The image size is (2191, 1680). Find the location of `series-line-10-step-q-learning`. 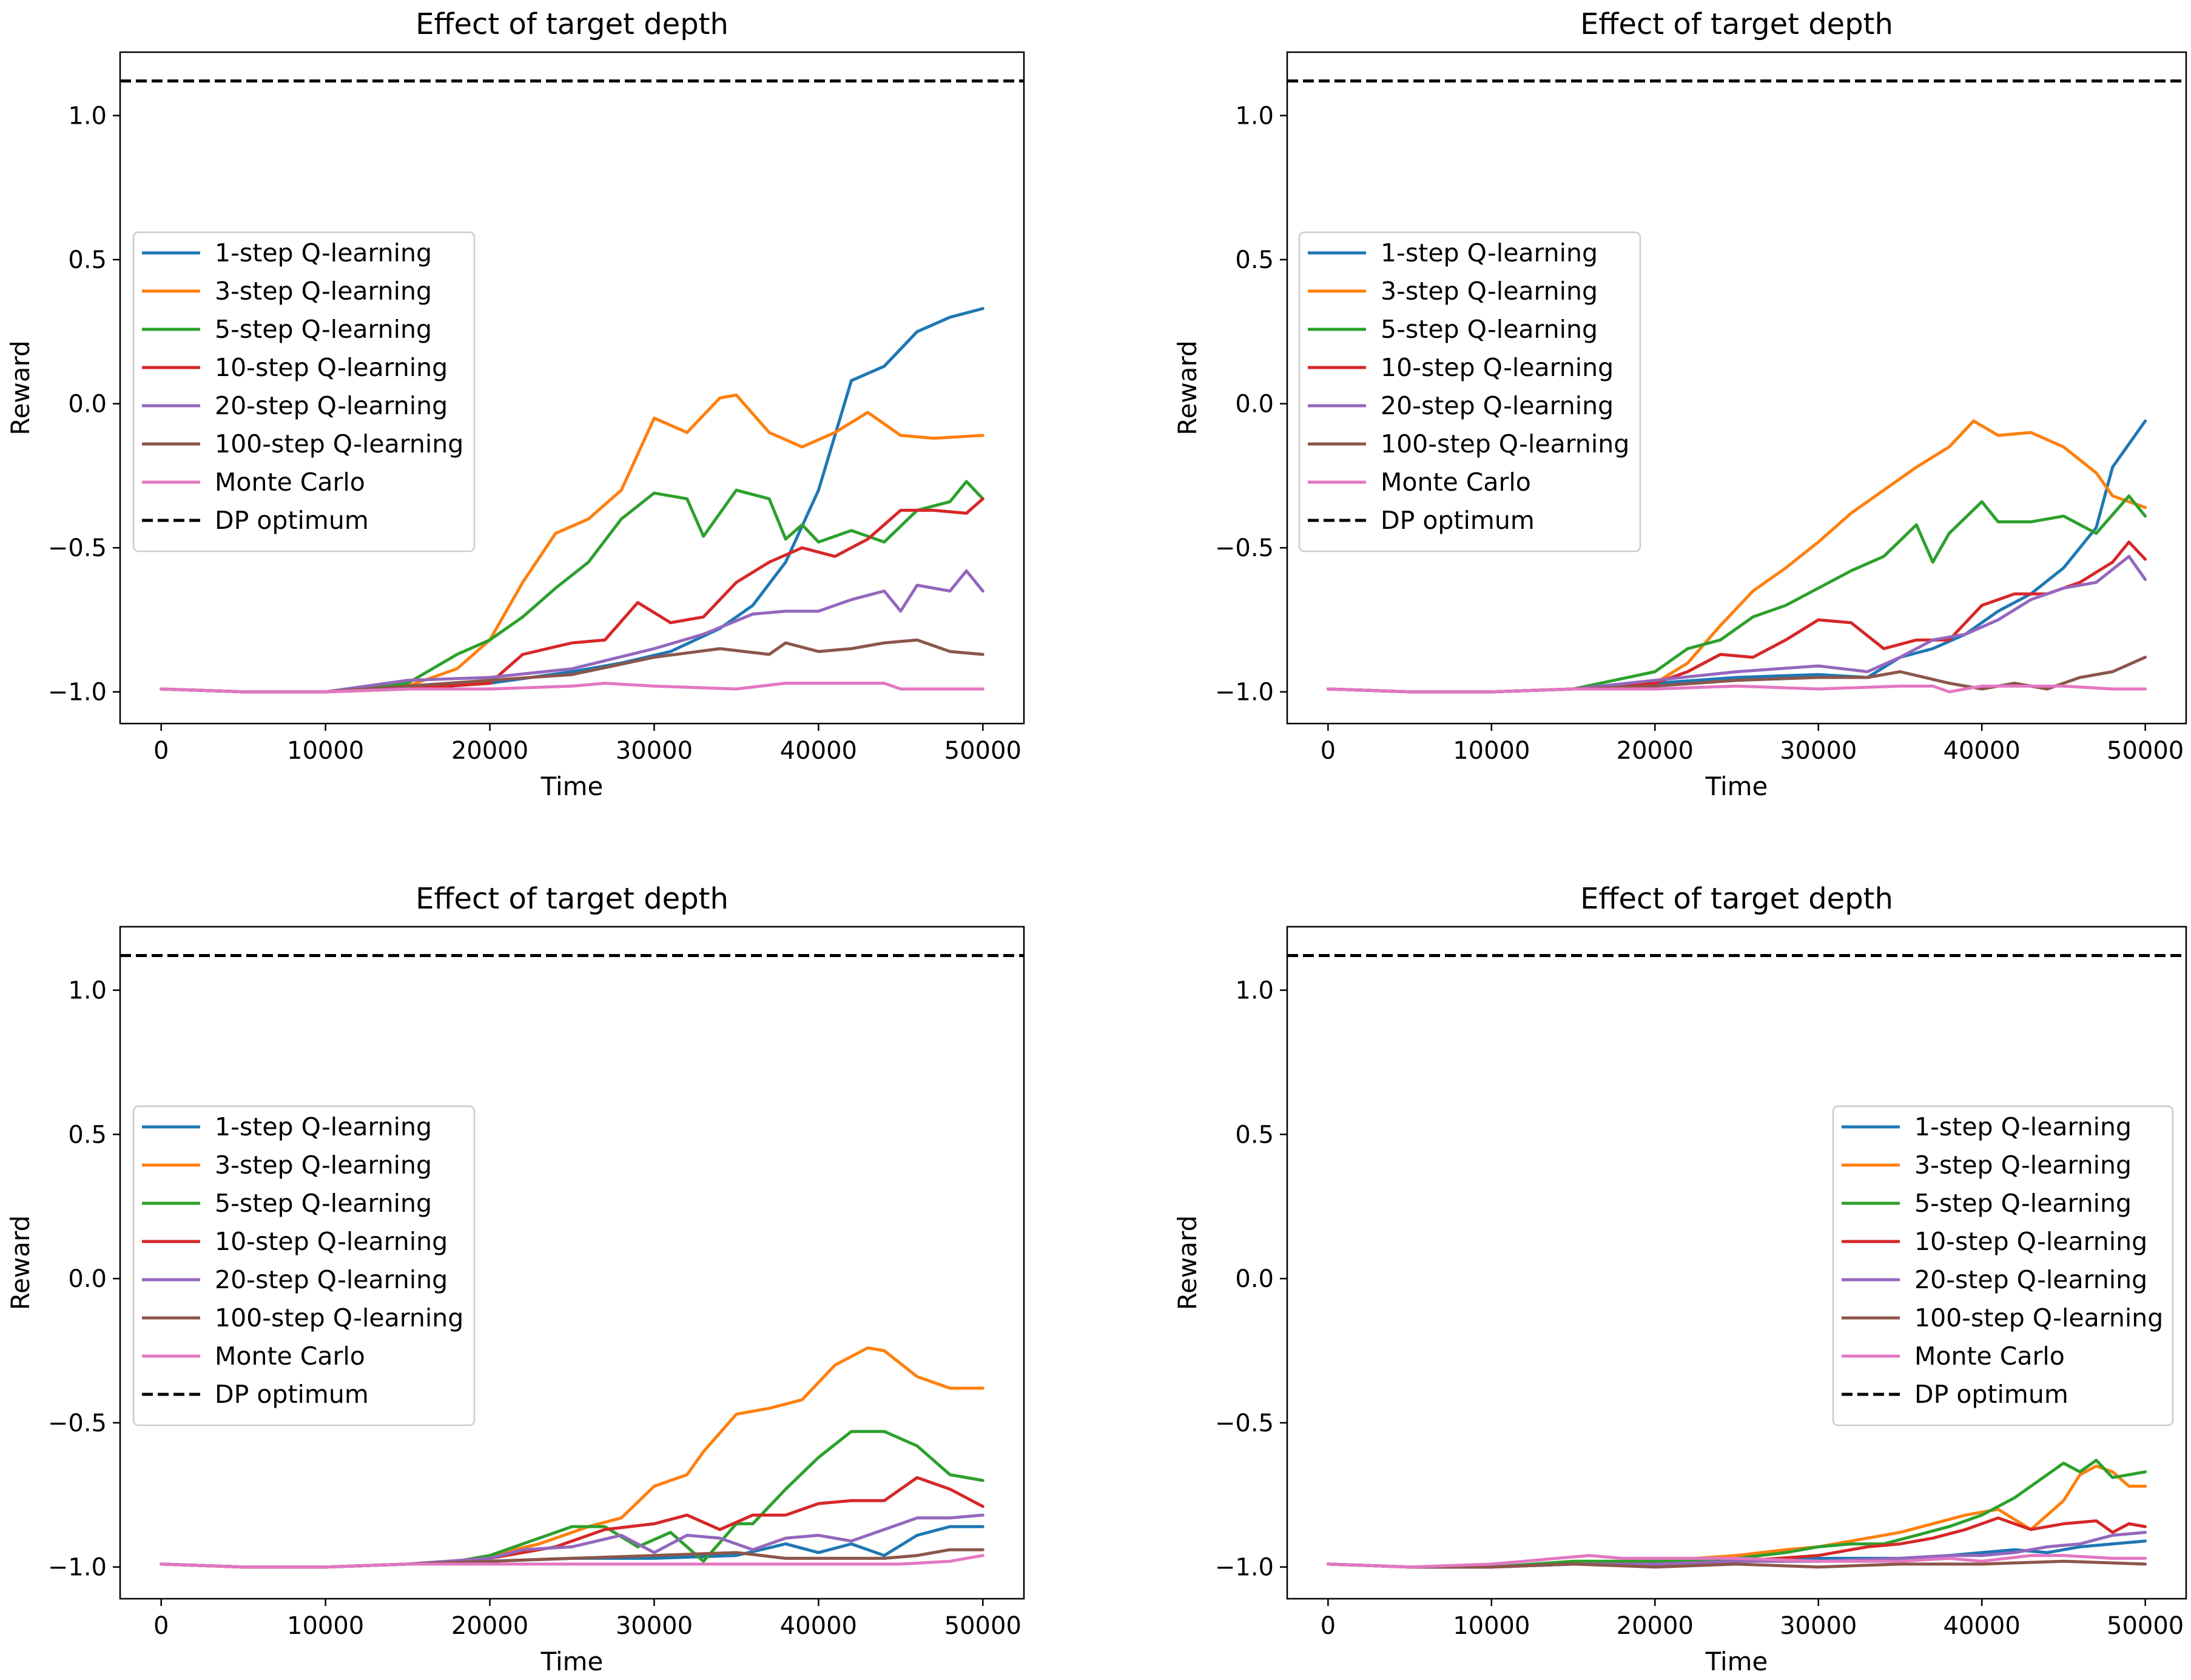

series-line-10-step-q-learning is located at coordinates (1736, 617).